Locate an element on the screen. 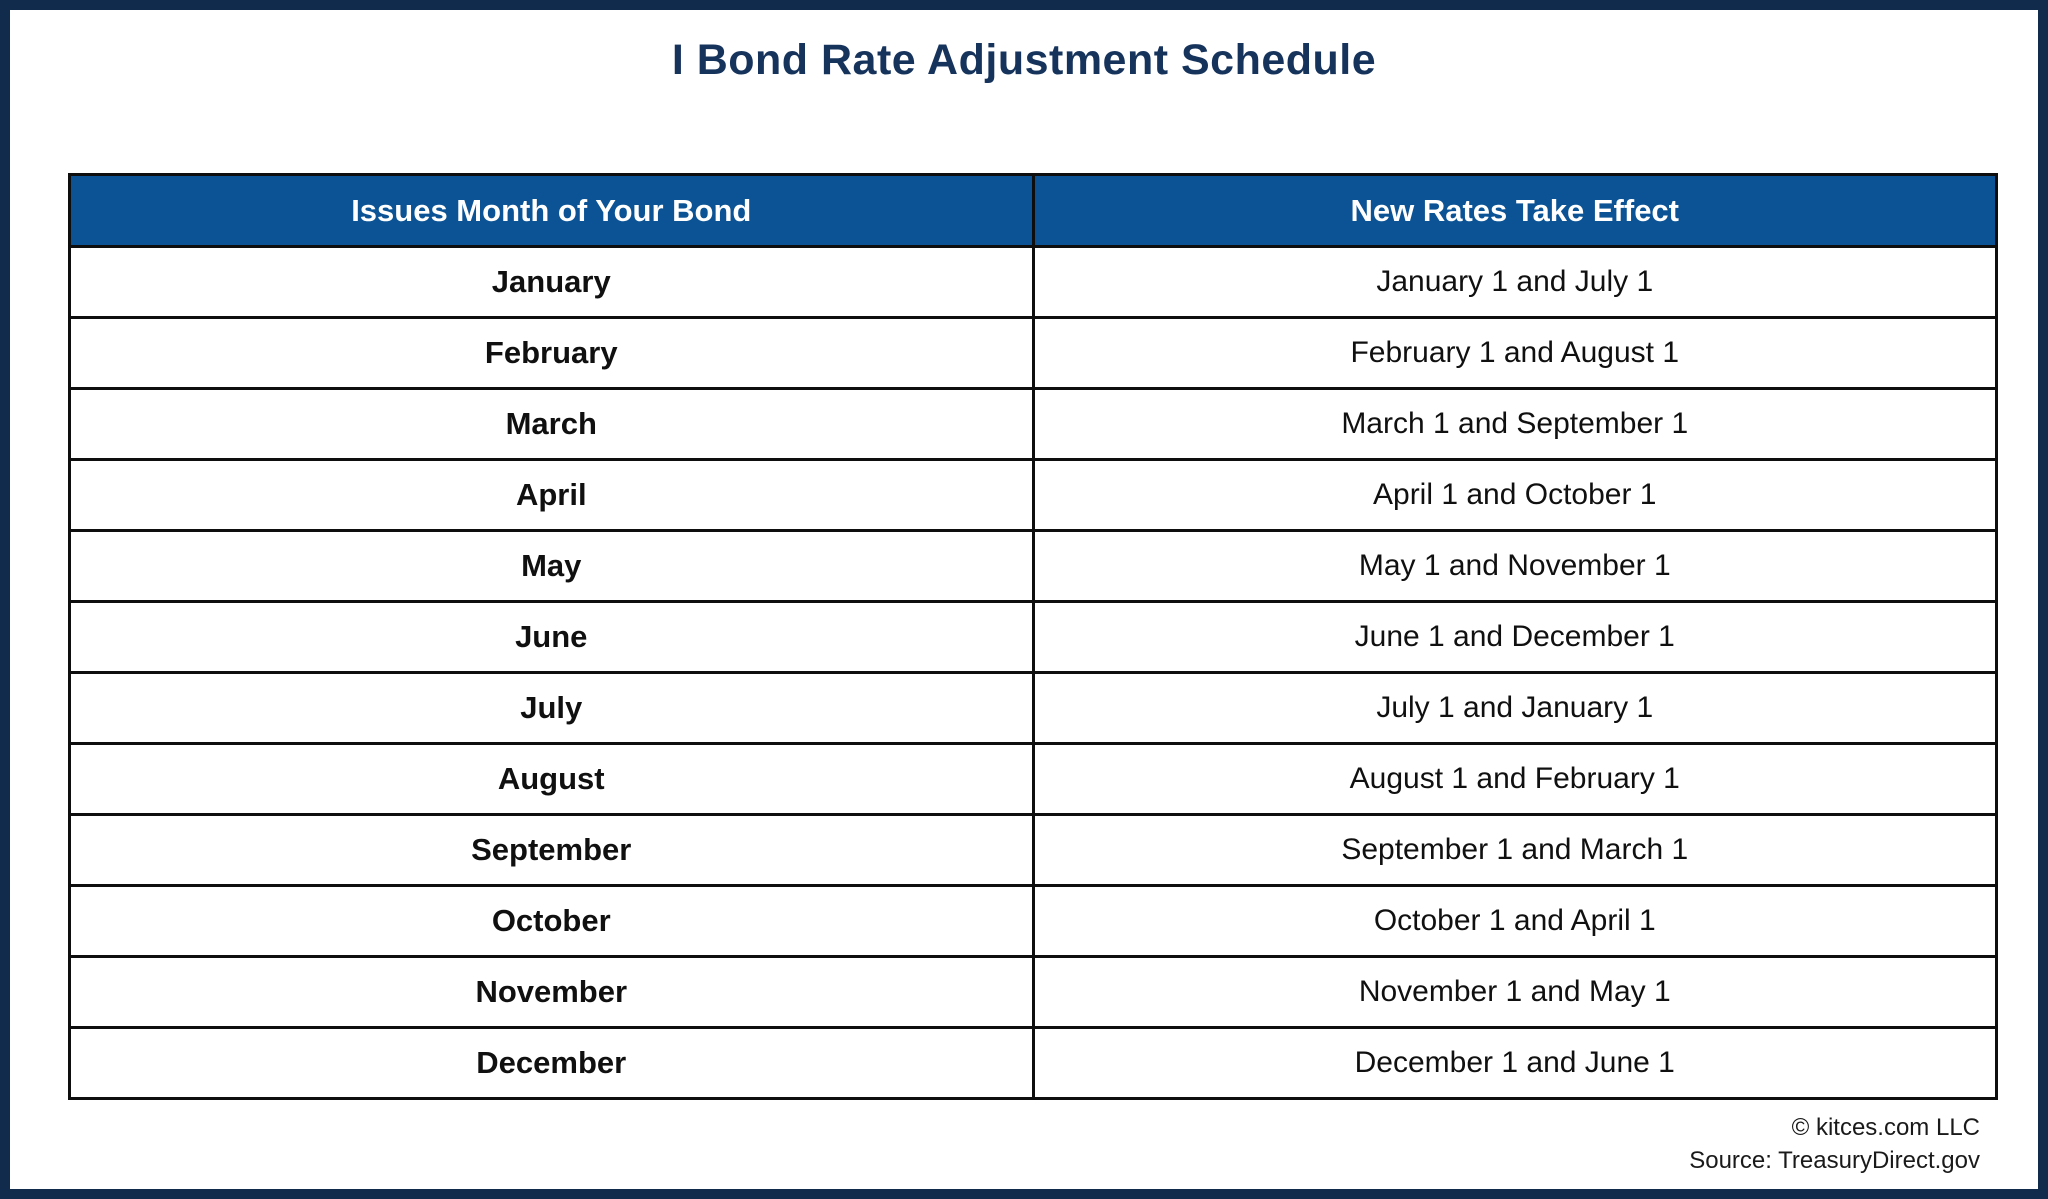 This screenshot has width=2048, height=1199. effect-cell: June 1 and December 1 is located at coordinates (1514, 637).